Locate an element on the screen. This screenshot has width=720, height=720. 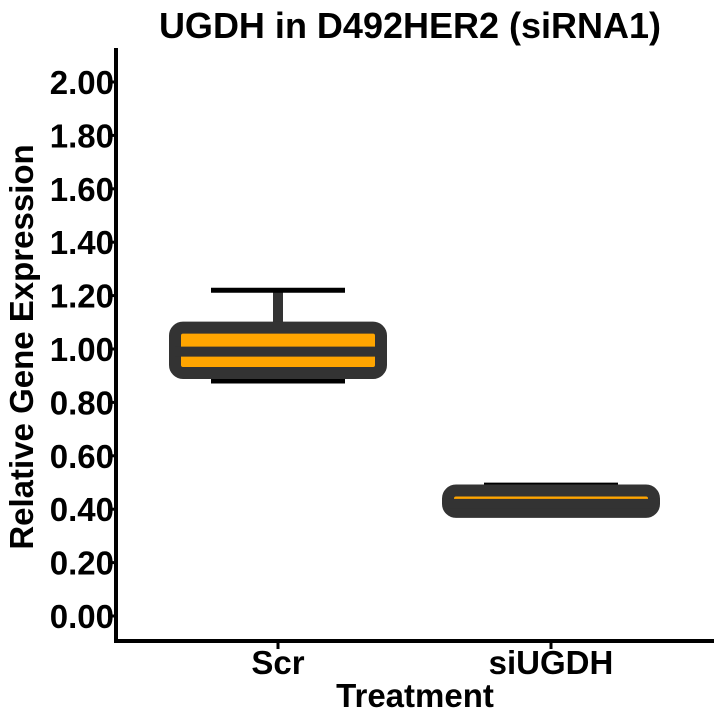
y-axis-label: Relative Gene Expression is located at coordinates (21, 346).